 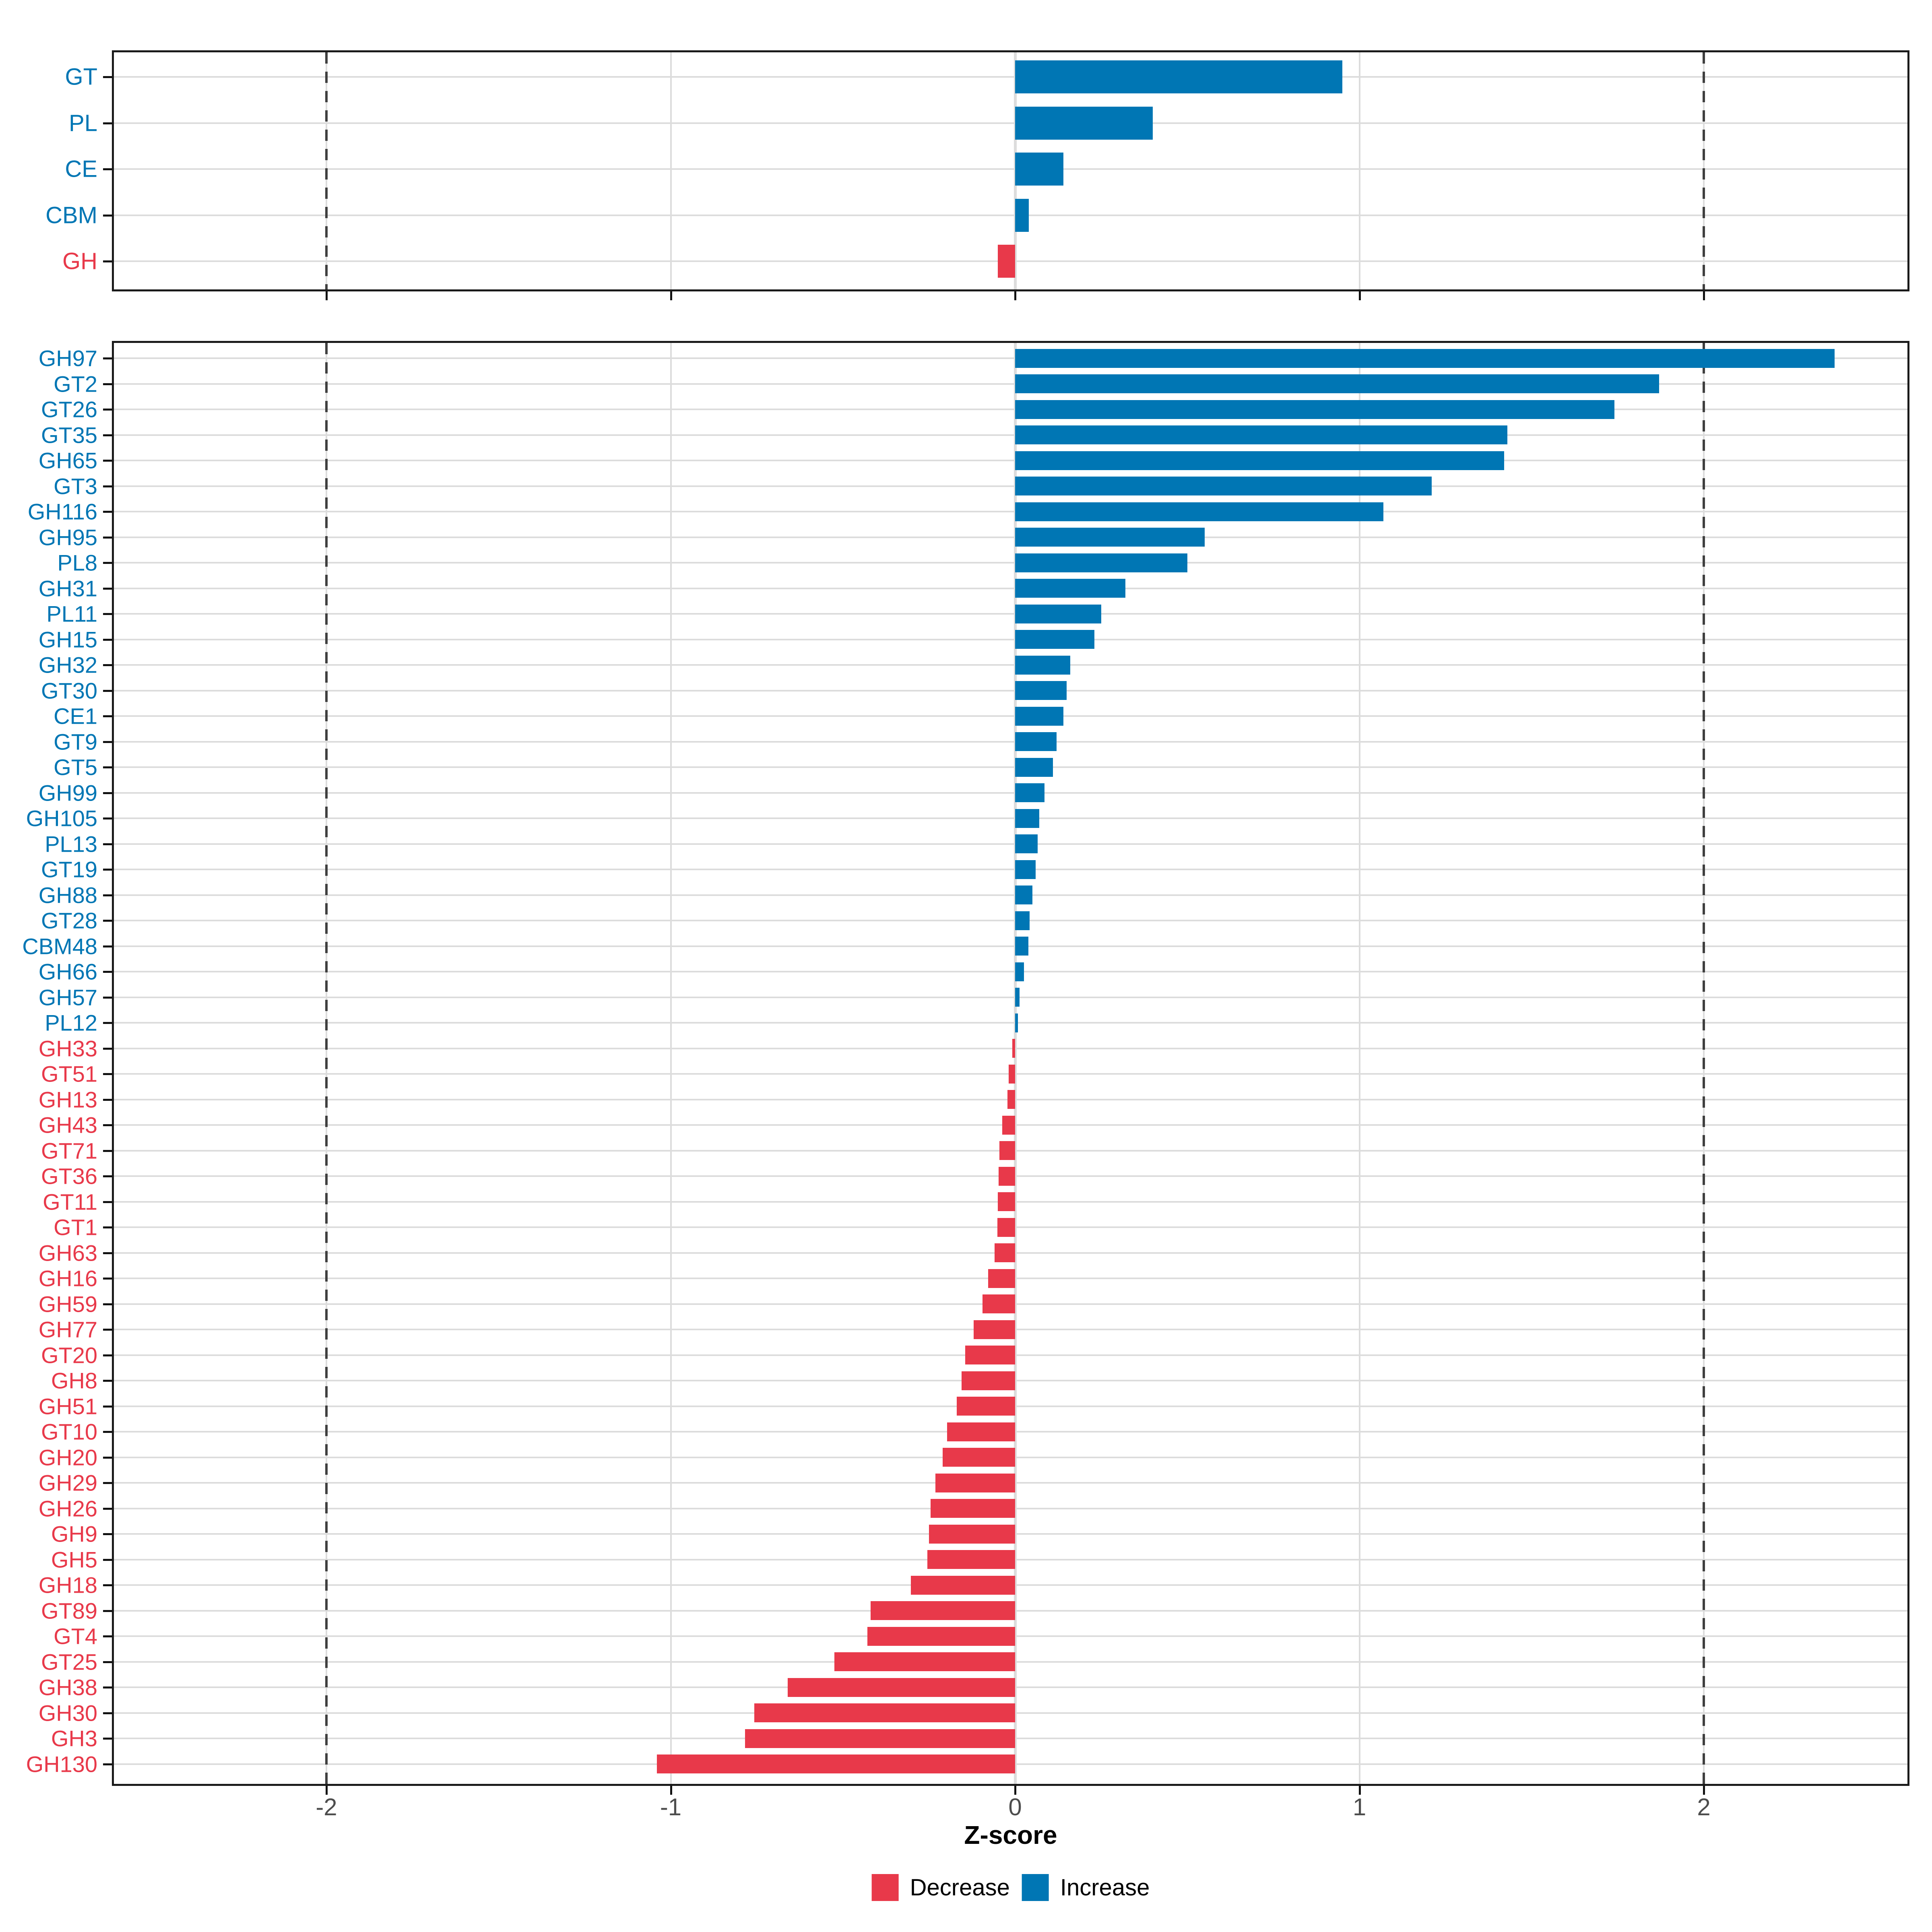 I want to click on ylabel-GH38: GH38, so click(x=67, y=1687).